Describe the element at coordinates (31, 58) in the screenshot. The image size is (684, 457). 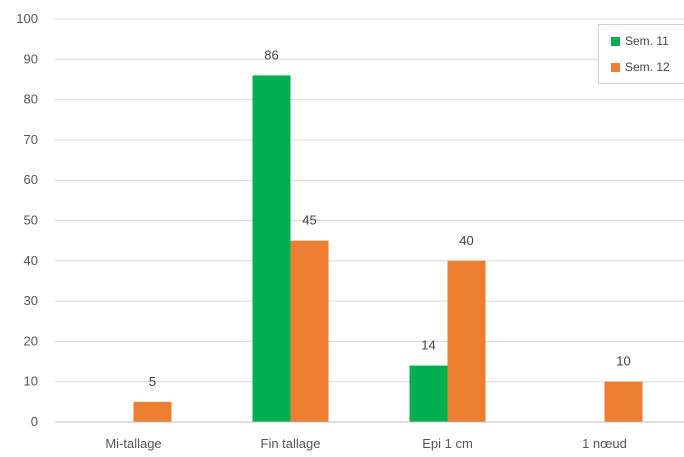
I see `y-tick-label: 90` at that location.